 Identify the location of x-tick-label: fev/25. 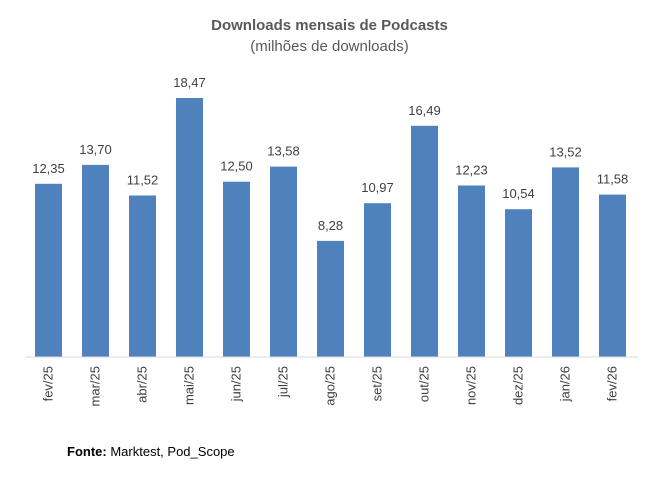
(48, 383).